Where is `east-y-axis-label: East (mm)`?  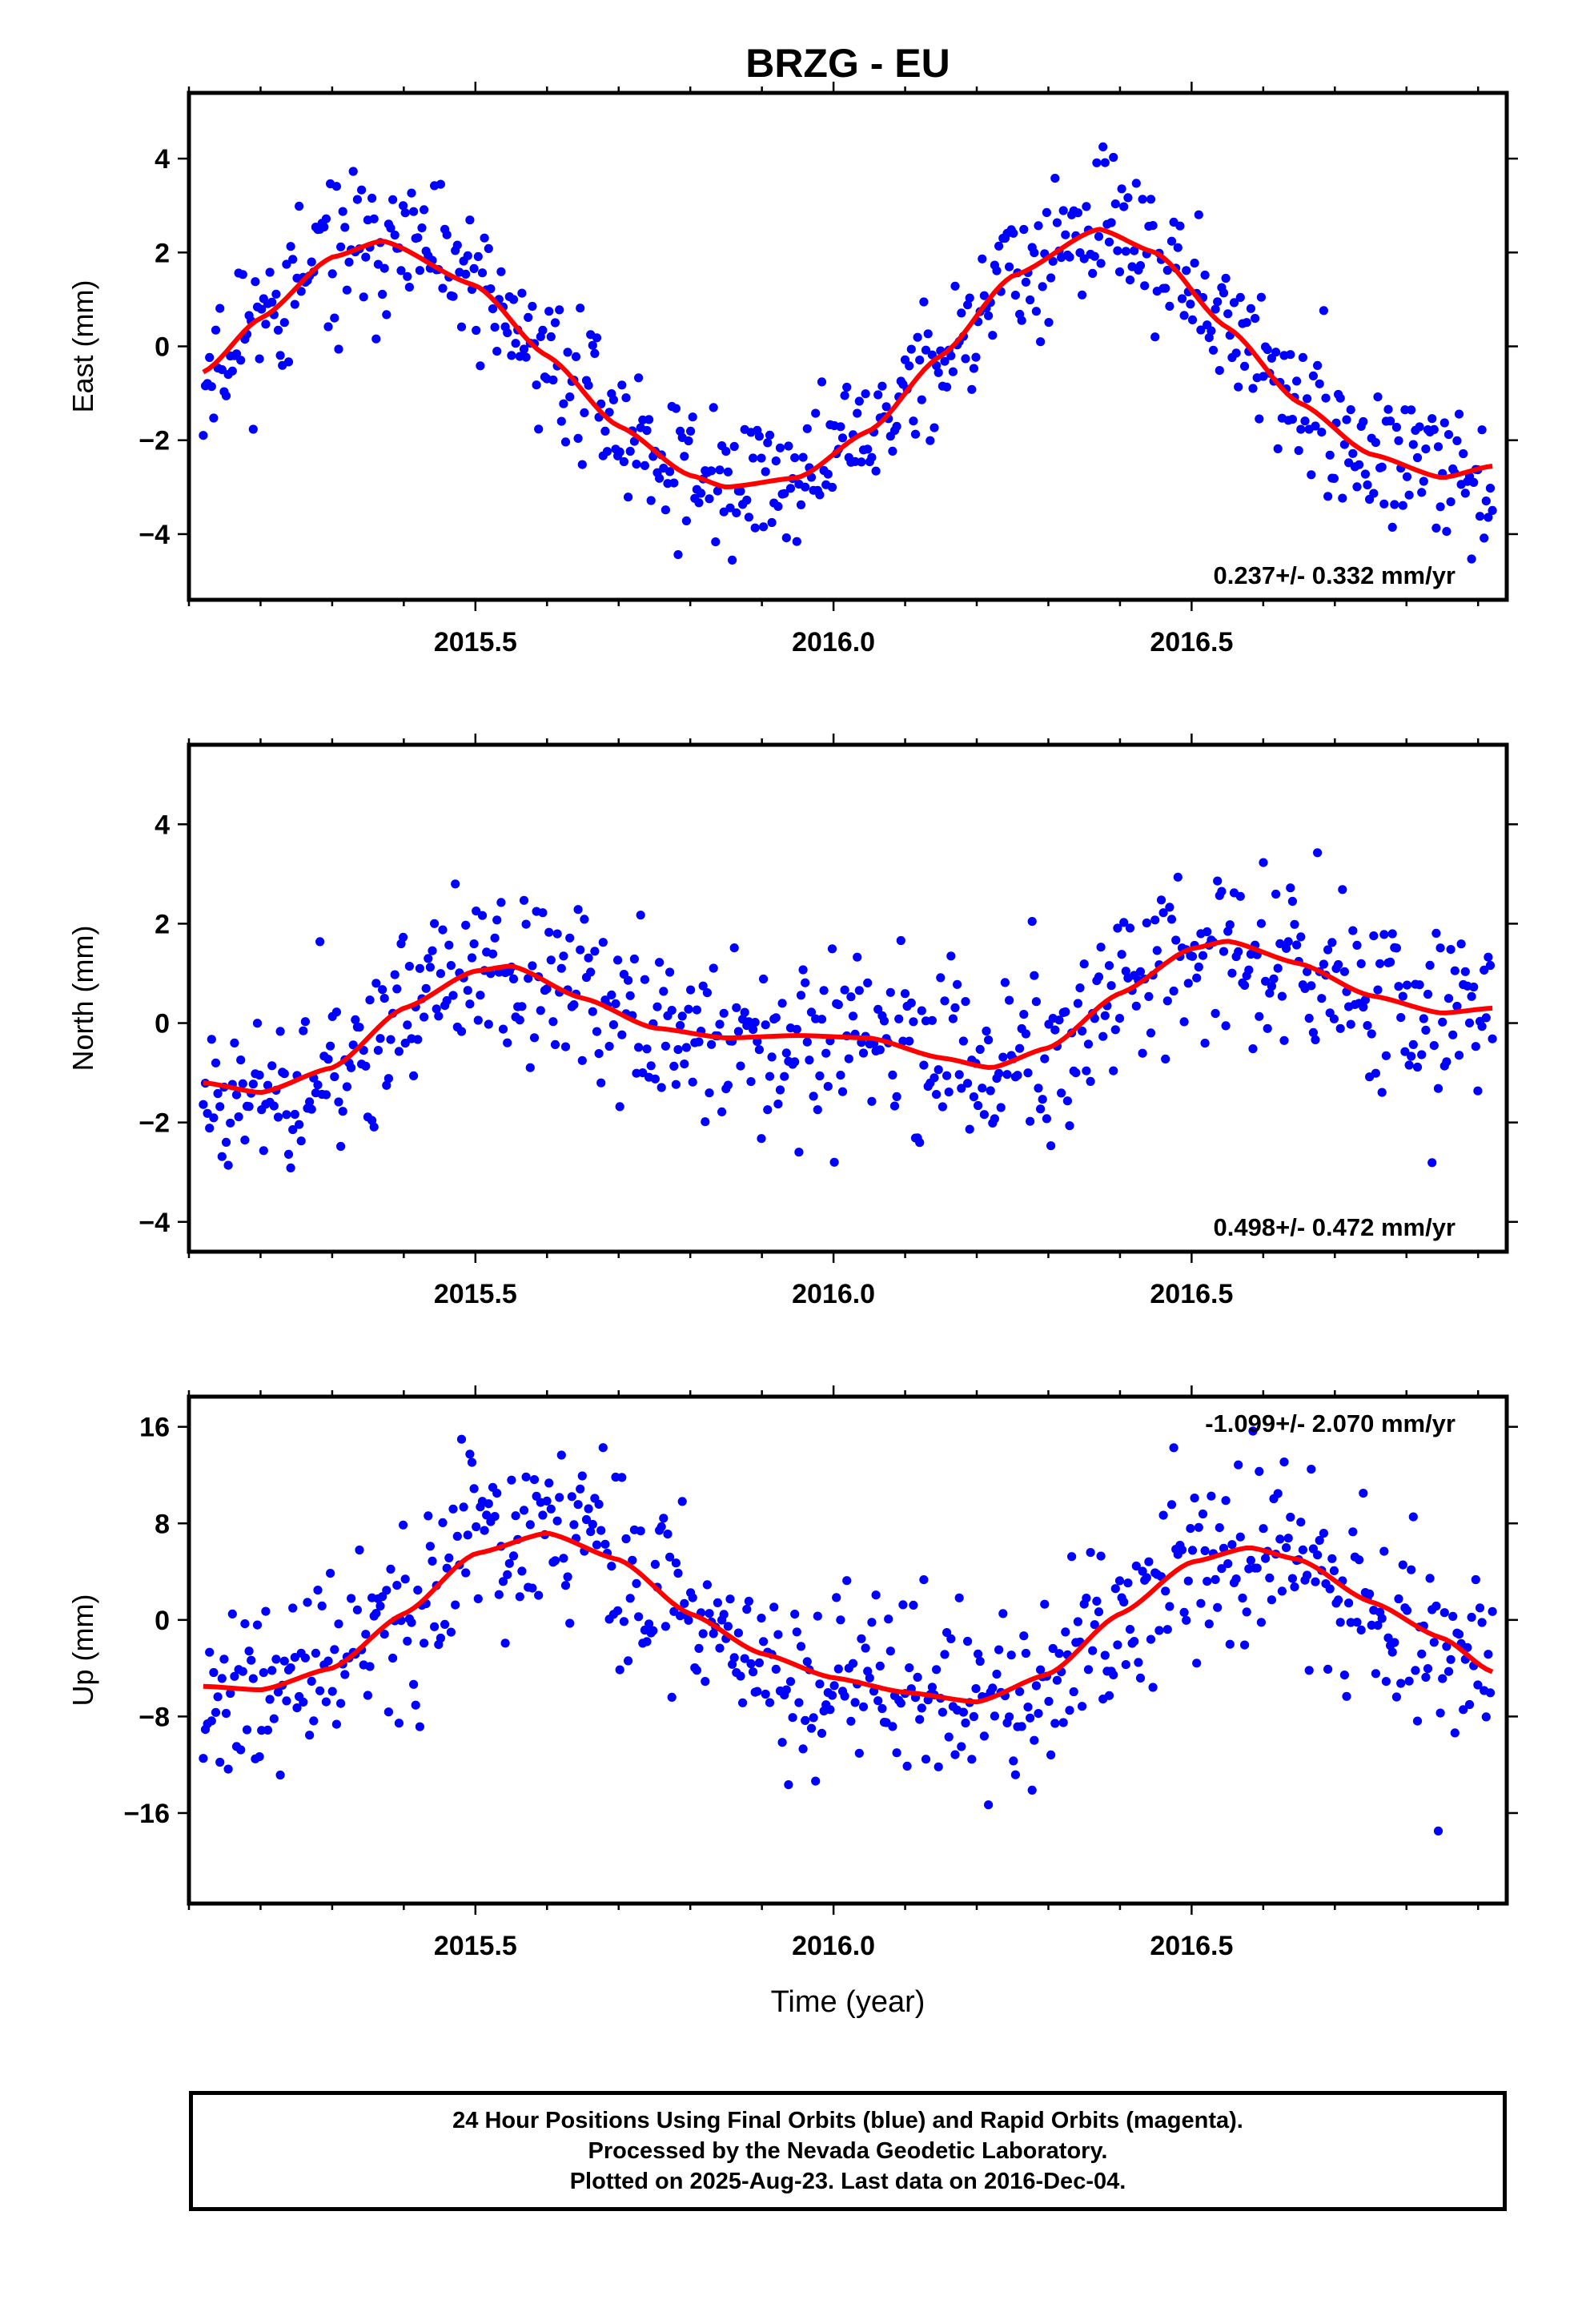
east-y-axis-label: East (mm) is located at coordinates (82, 346).